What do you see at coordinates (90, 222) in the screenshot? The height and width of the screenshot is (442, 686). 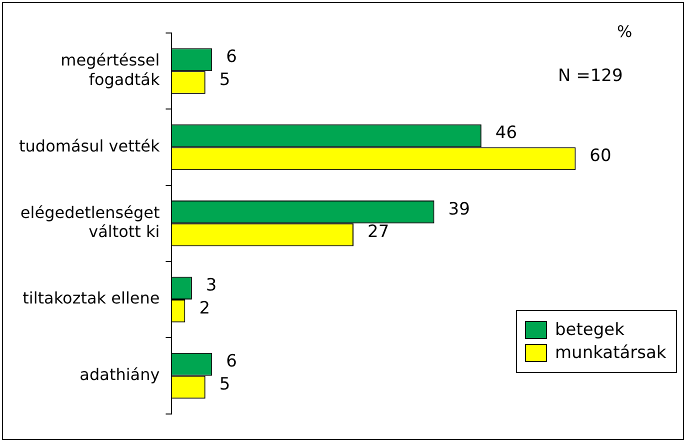 I see `y-tick-label: elégedetlenséget váltott ki` at bounding box center [90, 222].